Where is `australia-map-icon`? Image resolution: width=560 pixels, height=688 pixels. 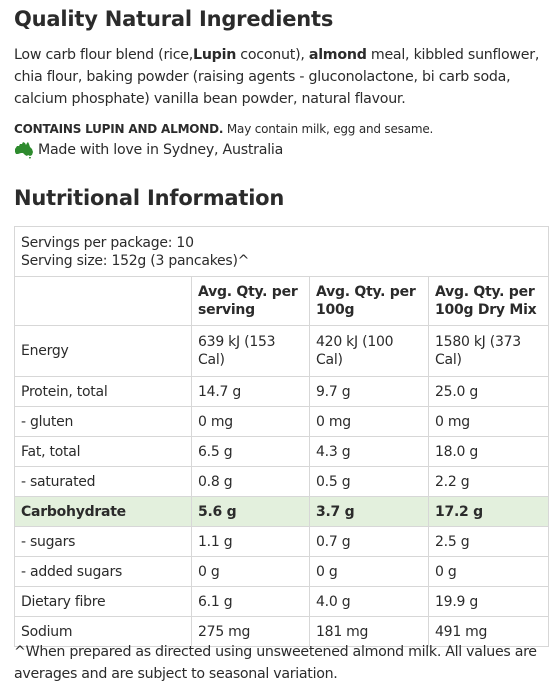 australia-map-icon is located at coordinates (24, 150).